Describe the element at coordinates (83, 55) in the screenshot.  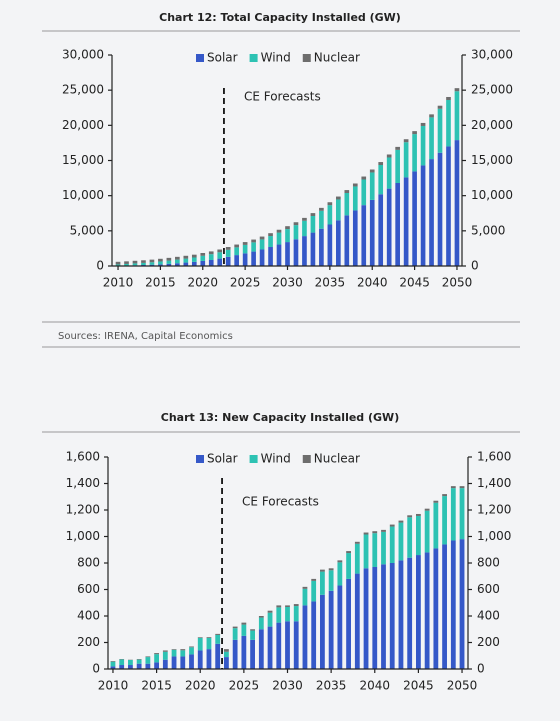
I see `y-tick-label: 30,000` at that location.